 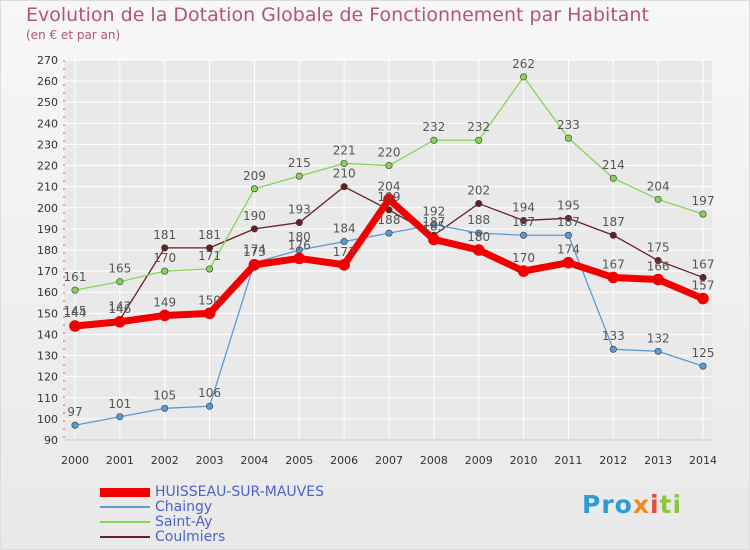 I want to click on legend-label-huisseau: HUISSEAU-SUR-MAUVES, so click(x=239, y=492).